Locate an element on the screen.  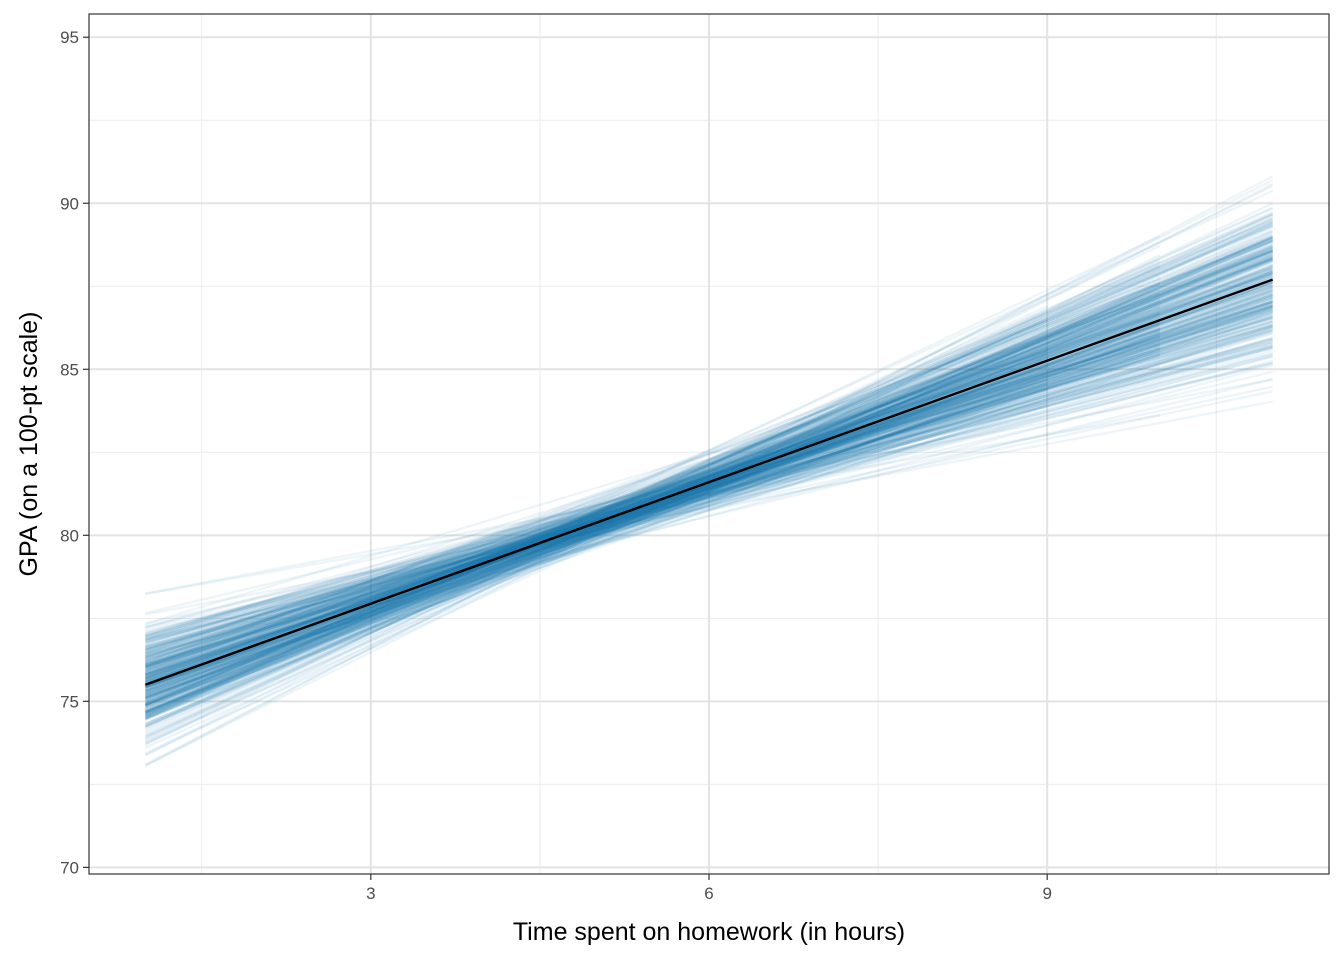
x-axis: 3 6 9 is located at coordinates (709, 888).